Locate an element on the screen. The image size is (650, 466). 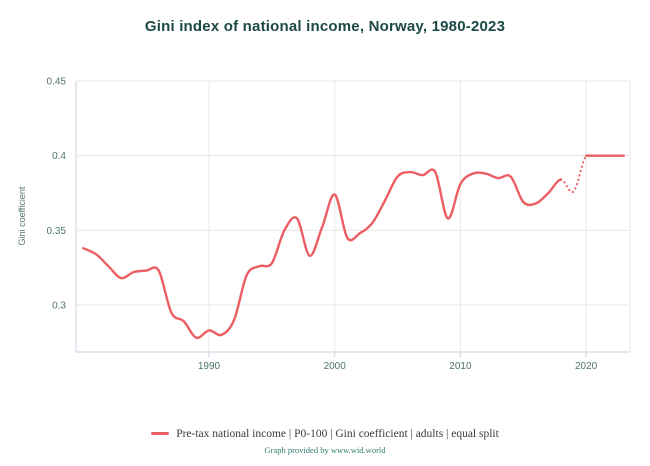
x-tick-label: 2020 is located at coordinates (586, 366).